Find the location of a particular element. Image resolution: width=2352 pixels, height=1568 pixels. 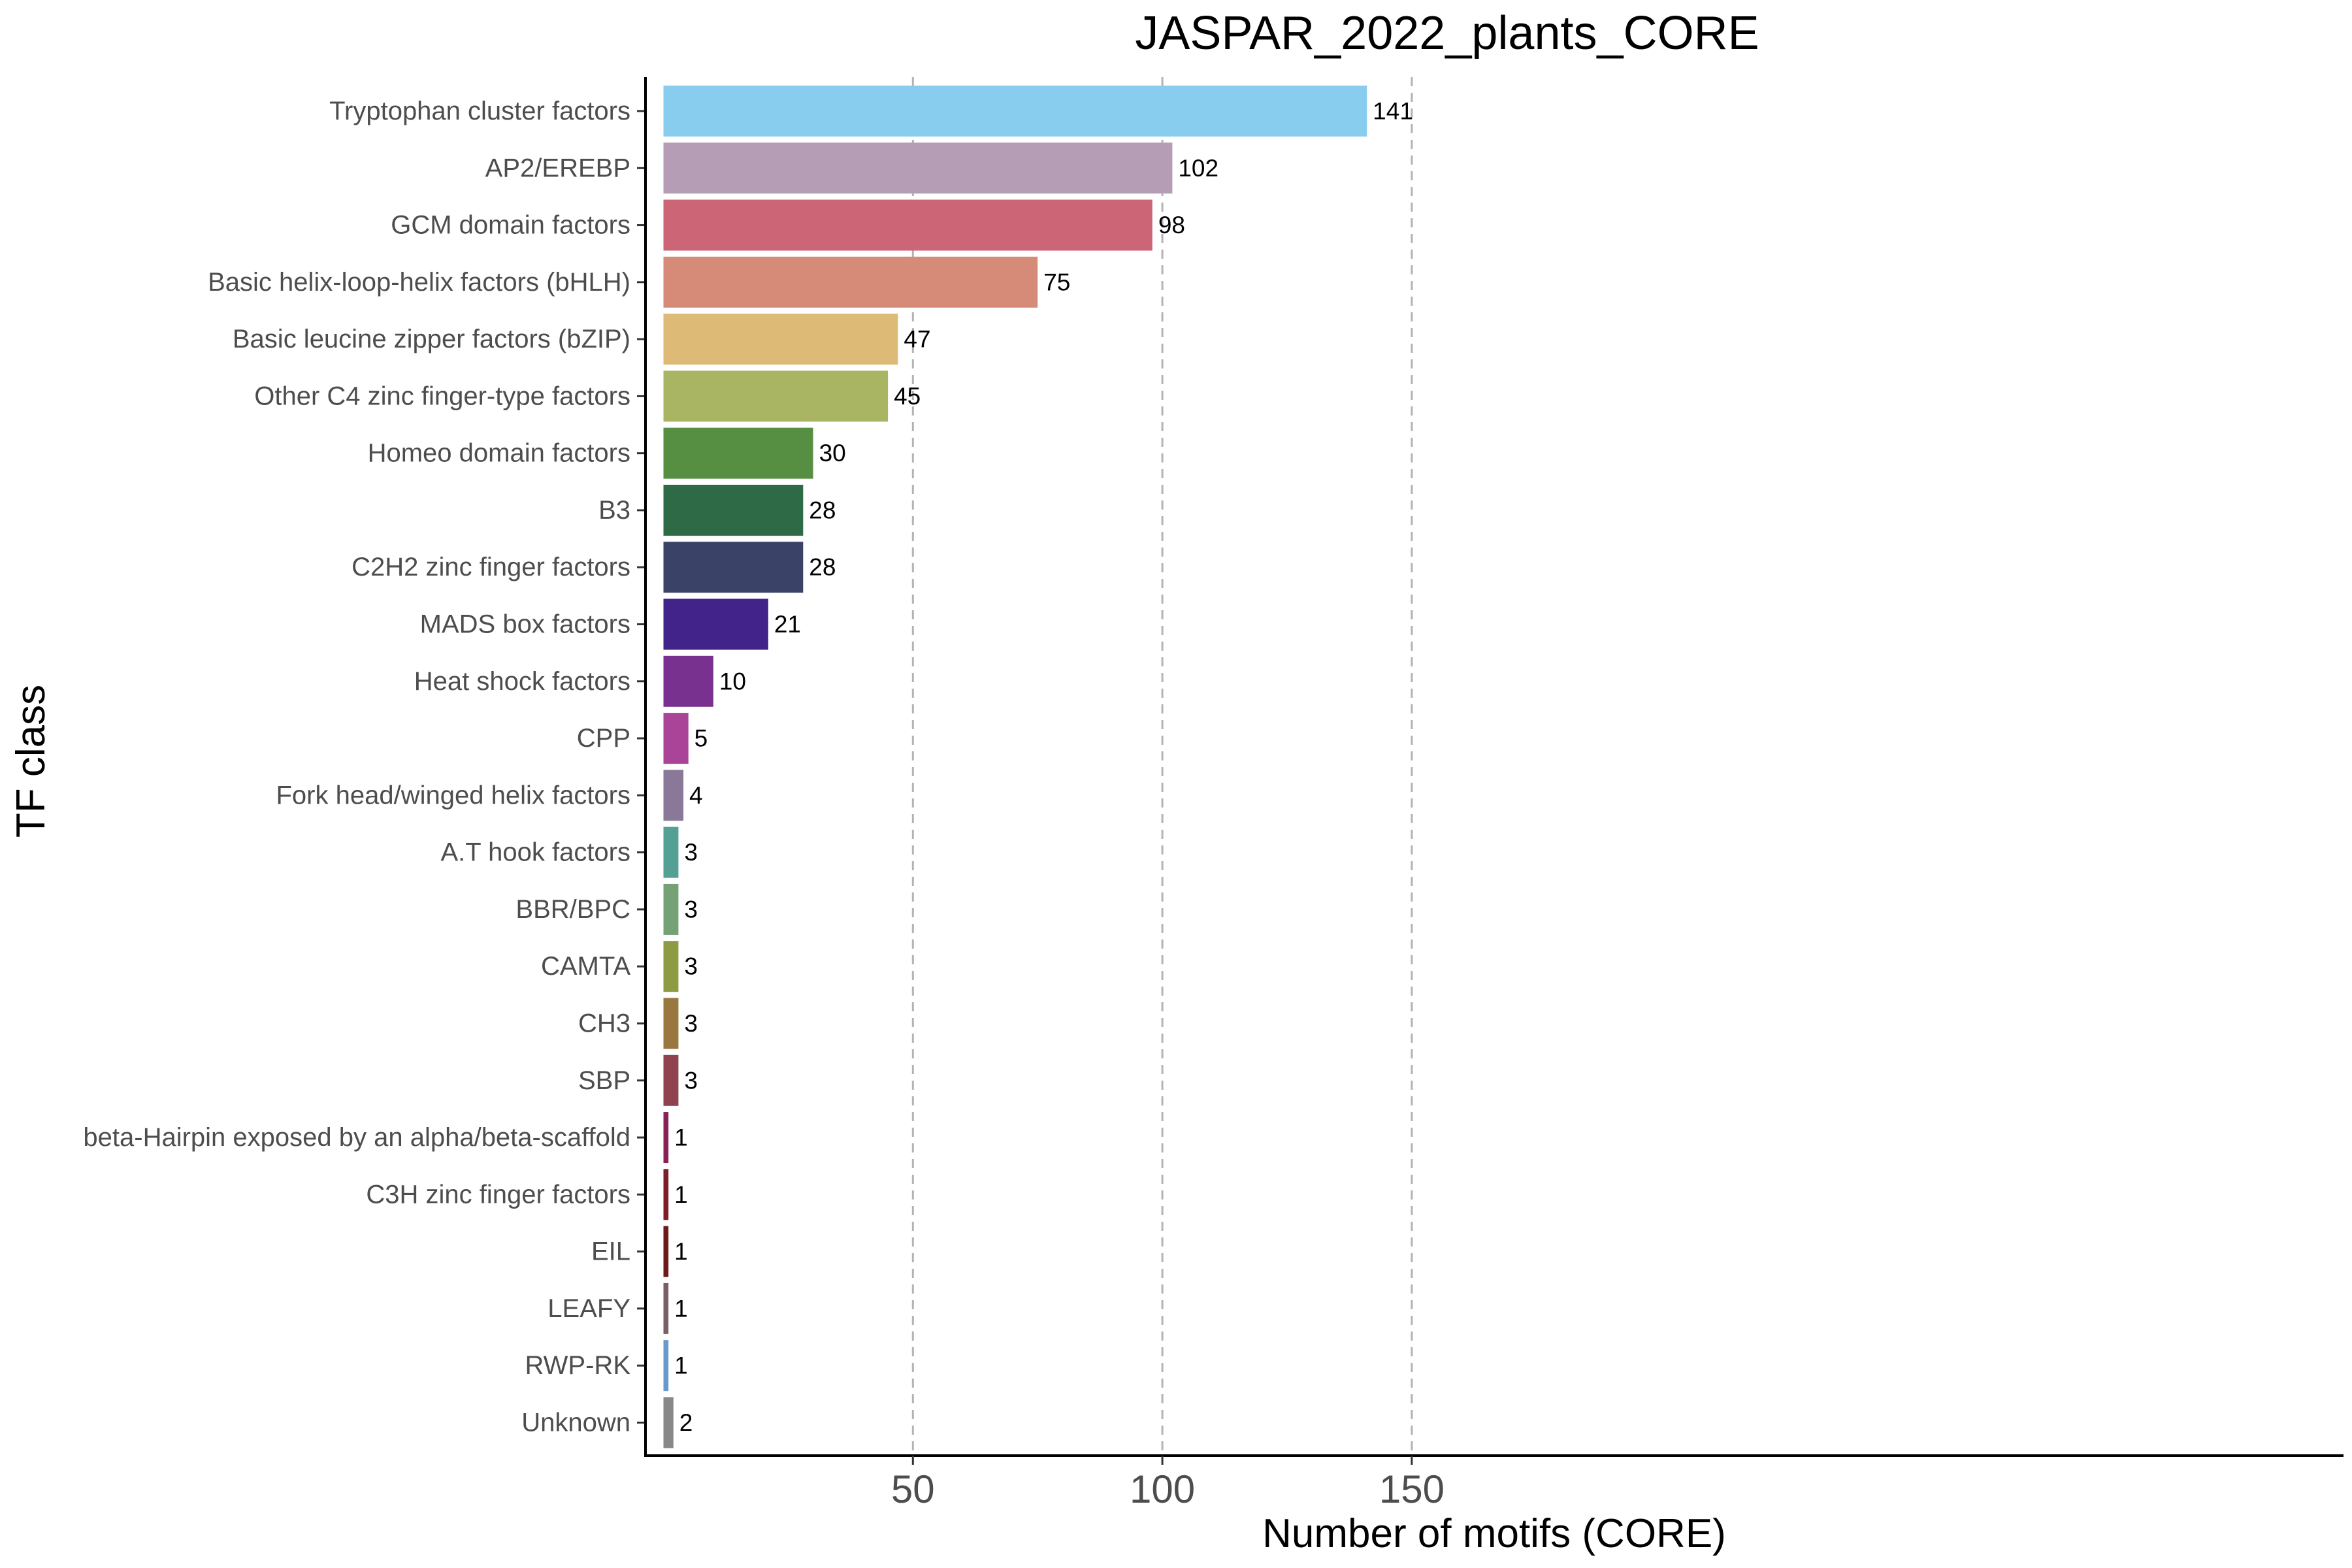

category-label: RWP-RK is located at coordinates (578, 1365).